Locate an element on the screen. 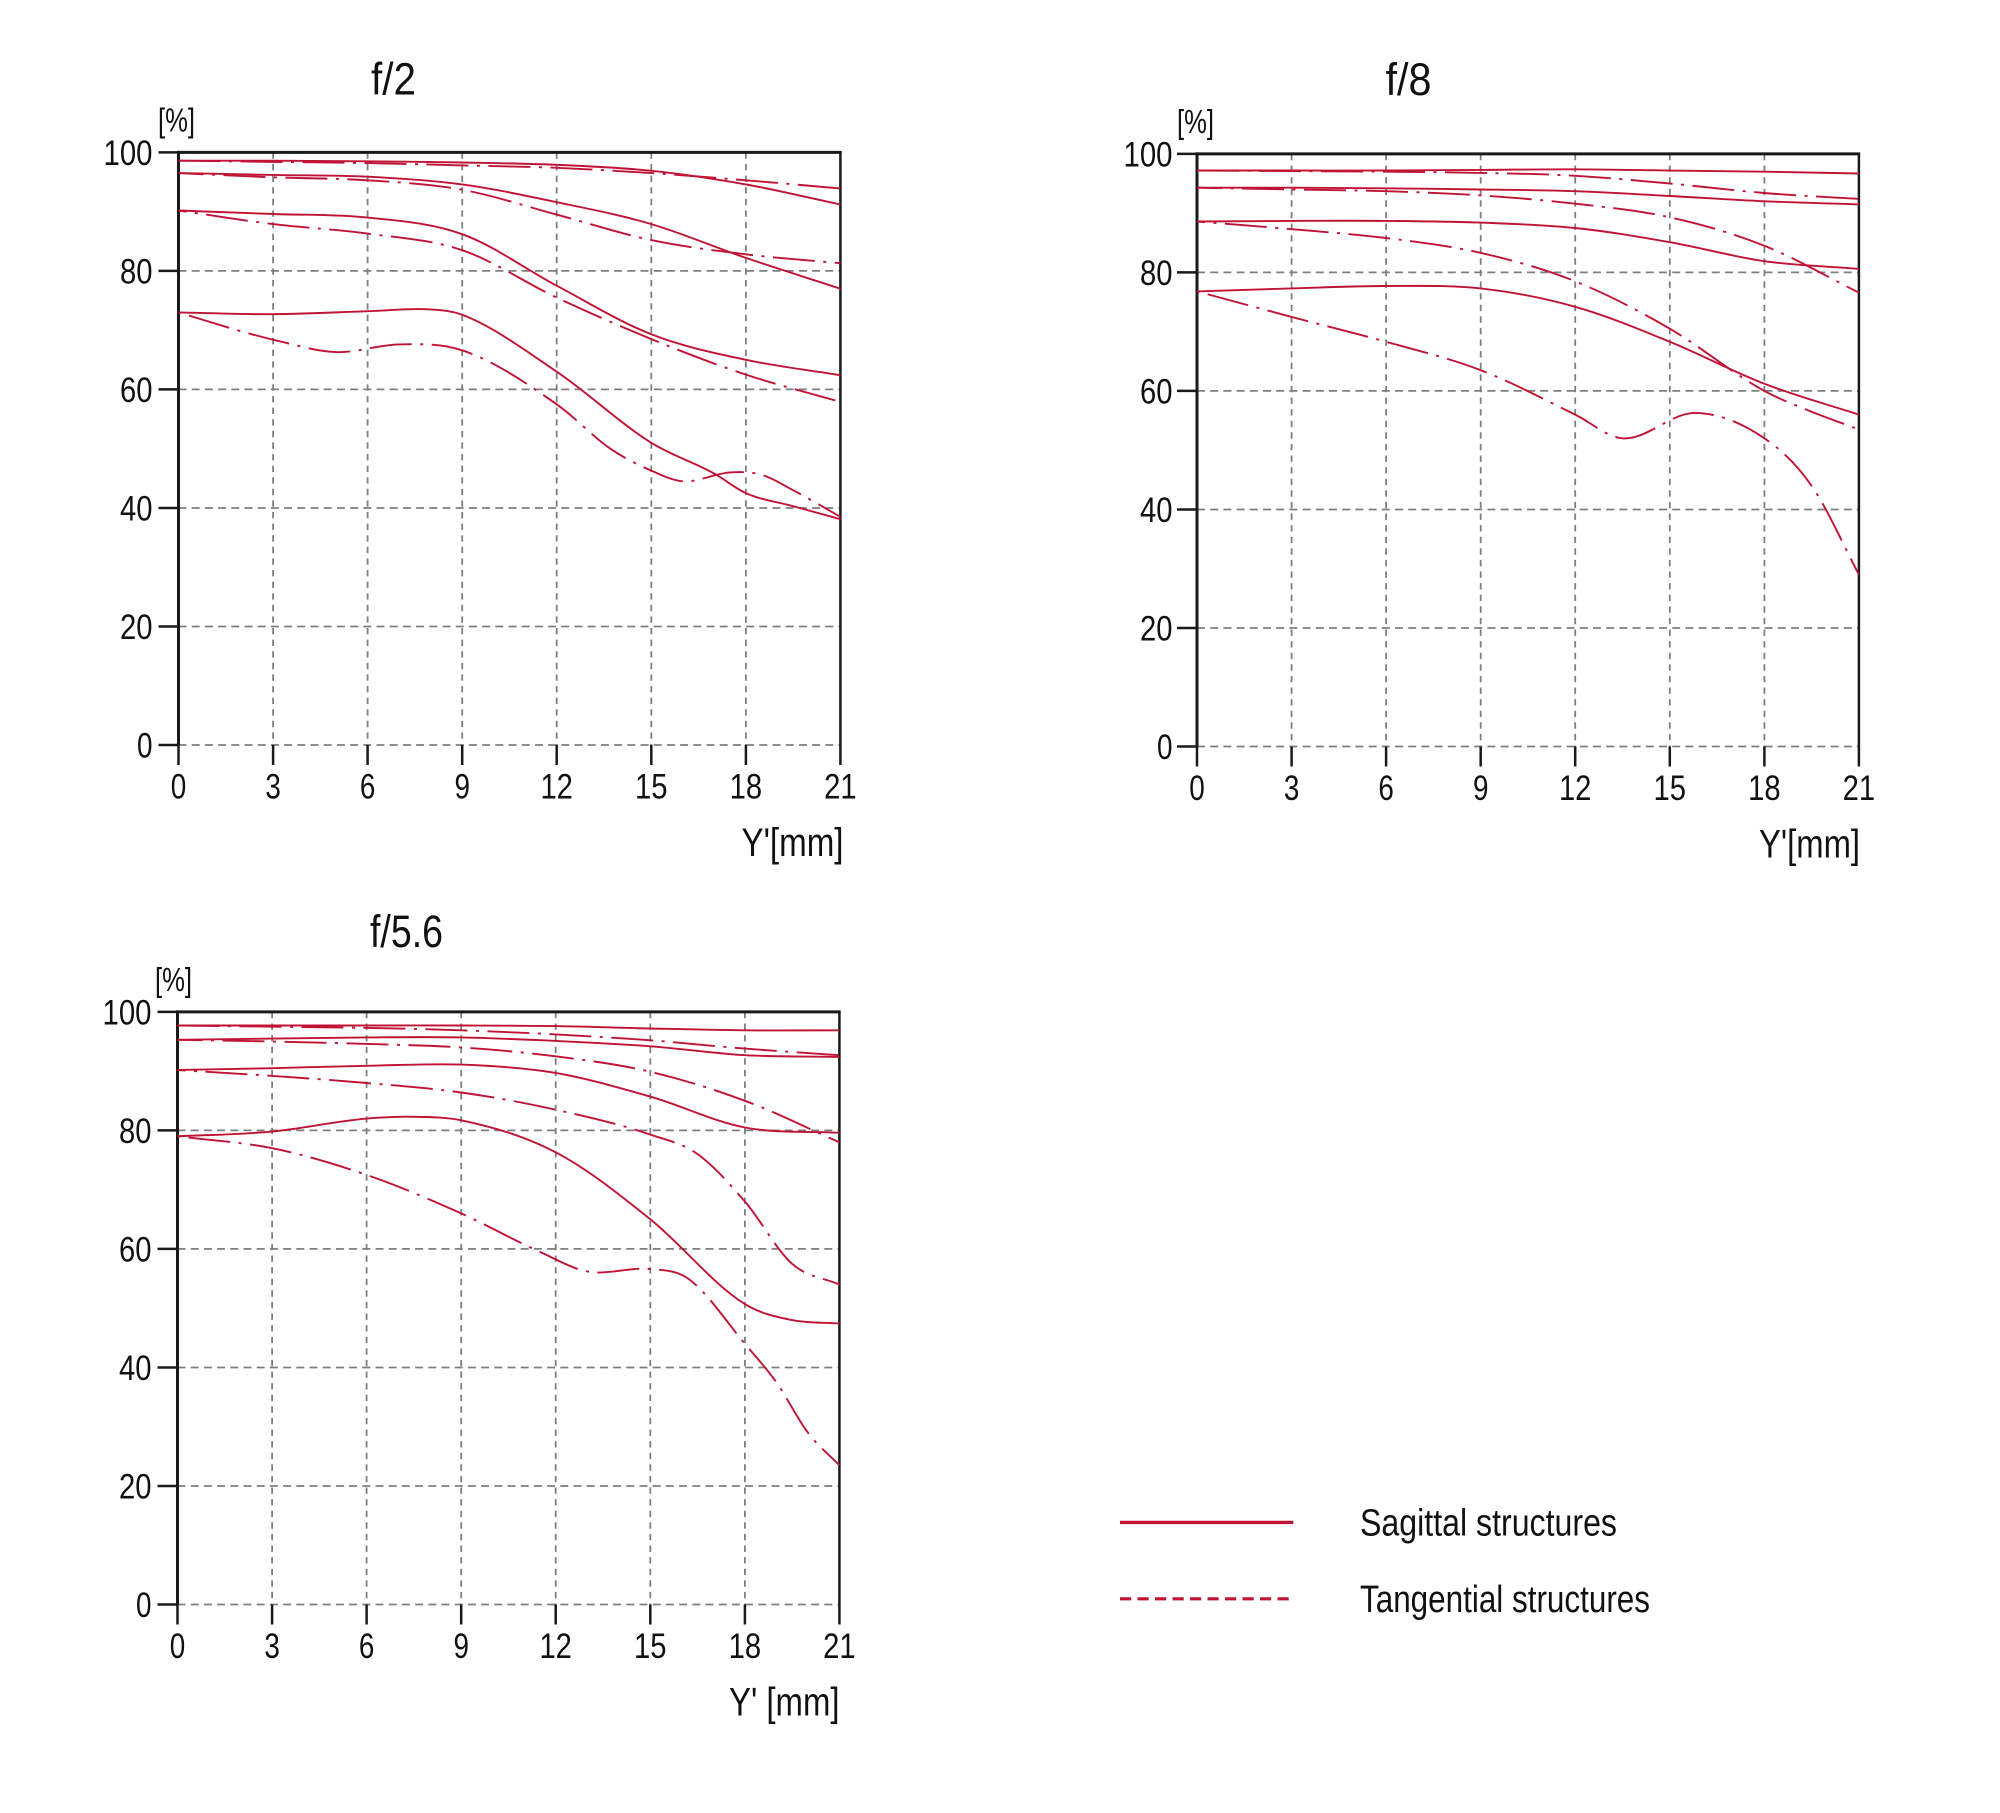 This screenshot has width=2000, height=1813. svg-text: Sagittal structures is located at coordinates (1488, 1524).